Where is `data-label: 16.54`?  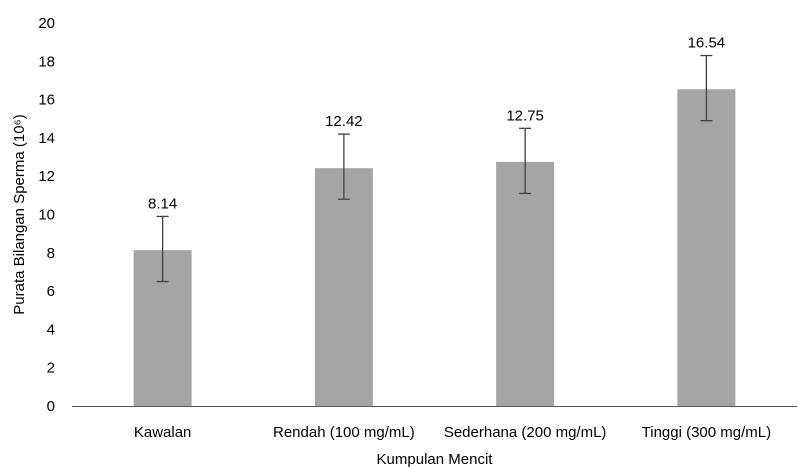
data-label: 16.54 is located at coordinates (707, 43).